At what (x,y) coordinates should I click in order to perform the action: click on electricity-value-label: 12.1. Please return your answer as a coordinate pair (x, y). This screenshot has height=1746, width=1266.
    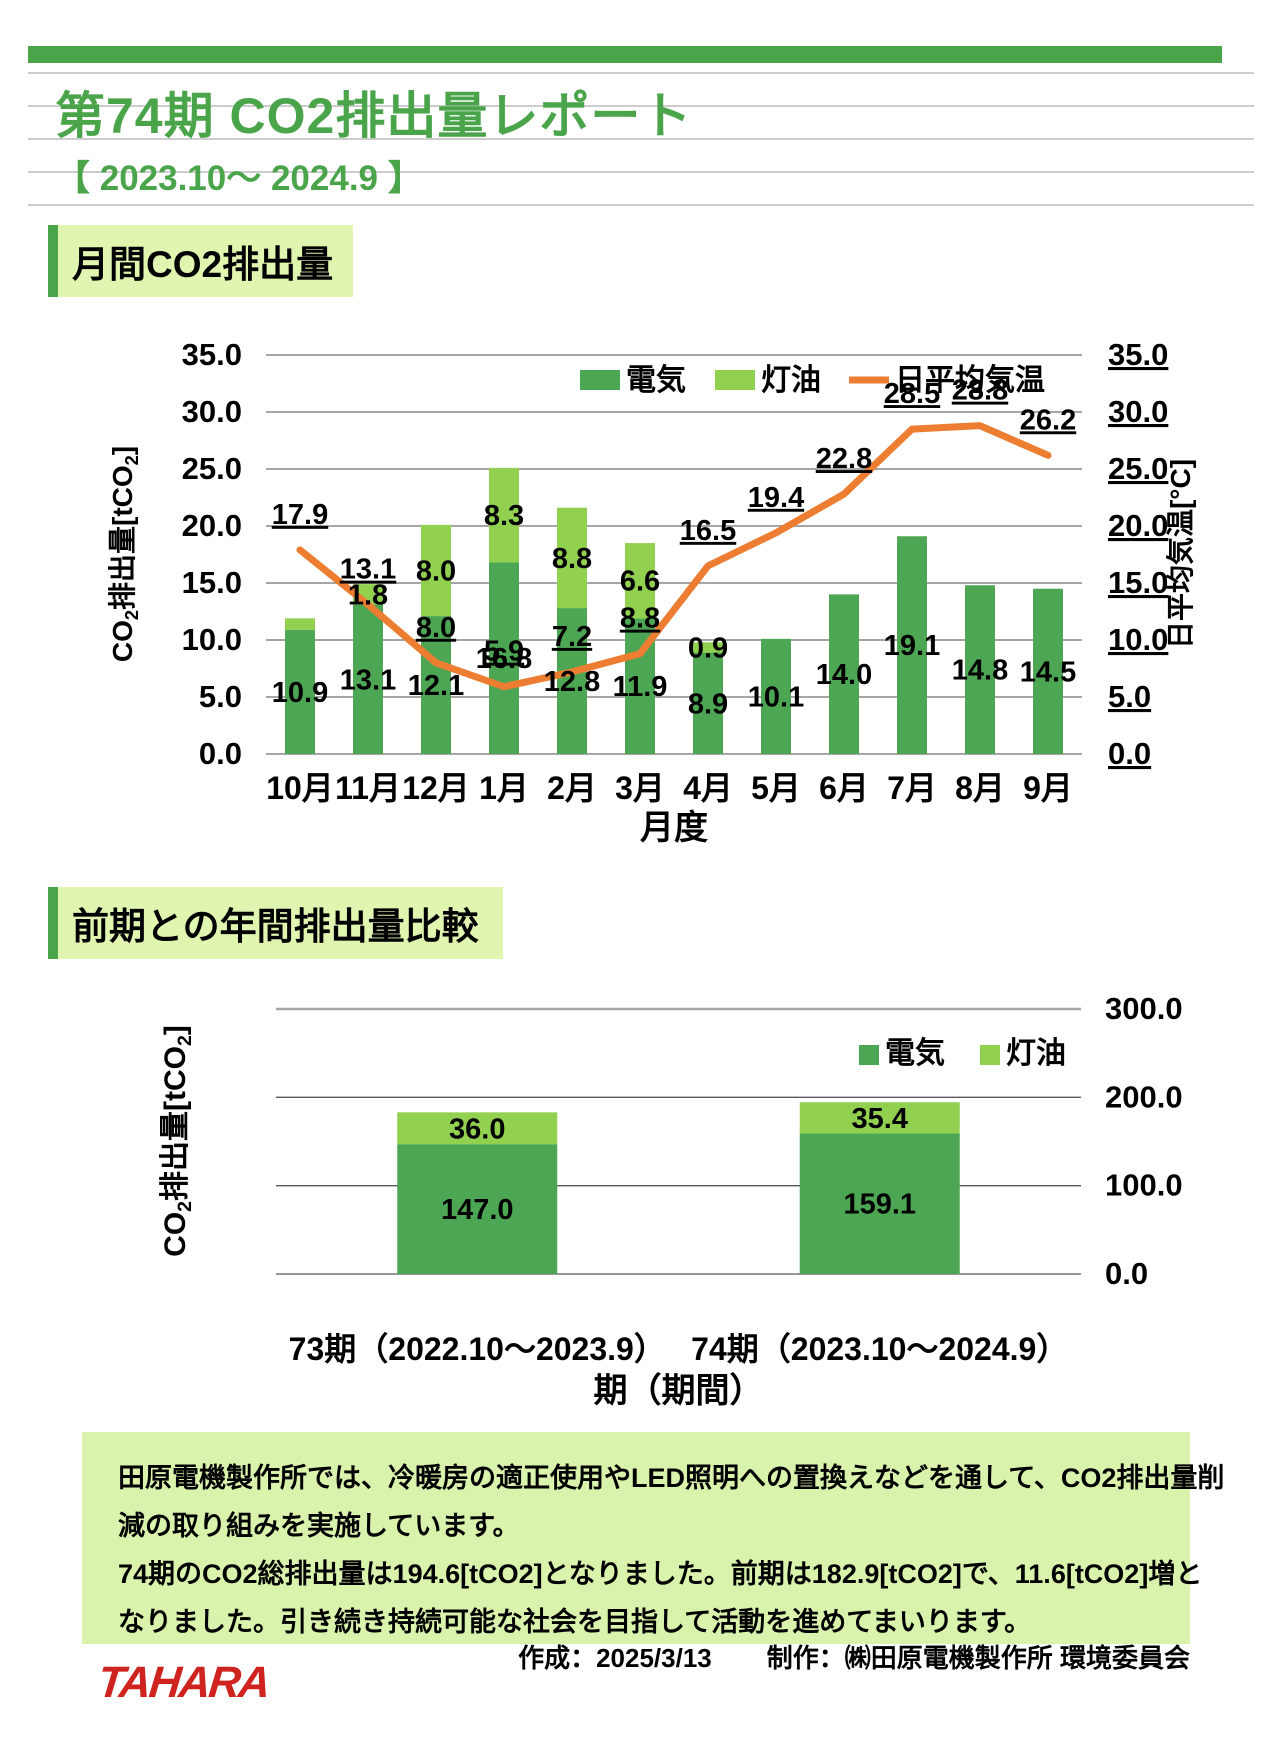
    Looking at the image, I should click on (436, 686).